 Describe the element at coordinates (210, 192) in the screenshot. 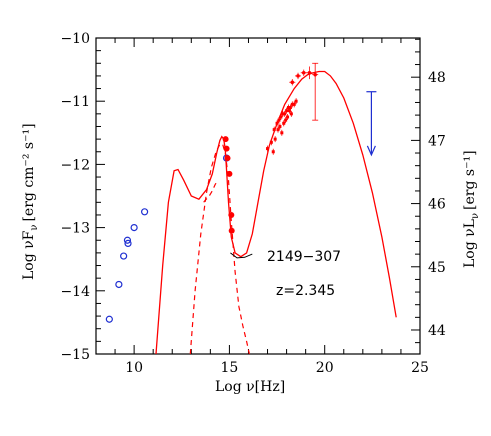

I see `model-component-dashed` at that location.